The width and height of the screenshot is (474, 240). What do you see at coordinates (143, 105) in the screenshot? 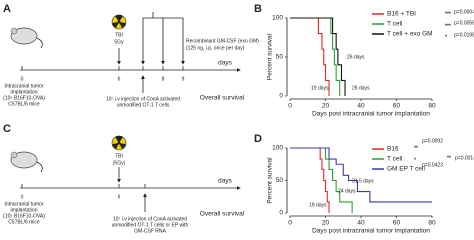
I see `injection-text: unmodified OT-1 T cells` at bounding box center [143, 105].